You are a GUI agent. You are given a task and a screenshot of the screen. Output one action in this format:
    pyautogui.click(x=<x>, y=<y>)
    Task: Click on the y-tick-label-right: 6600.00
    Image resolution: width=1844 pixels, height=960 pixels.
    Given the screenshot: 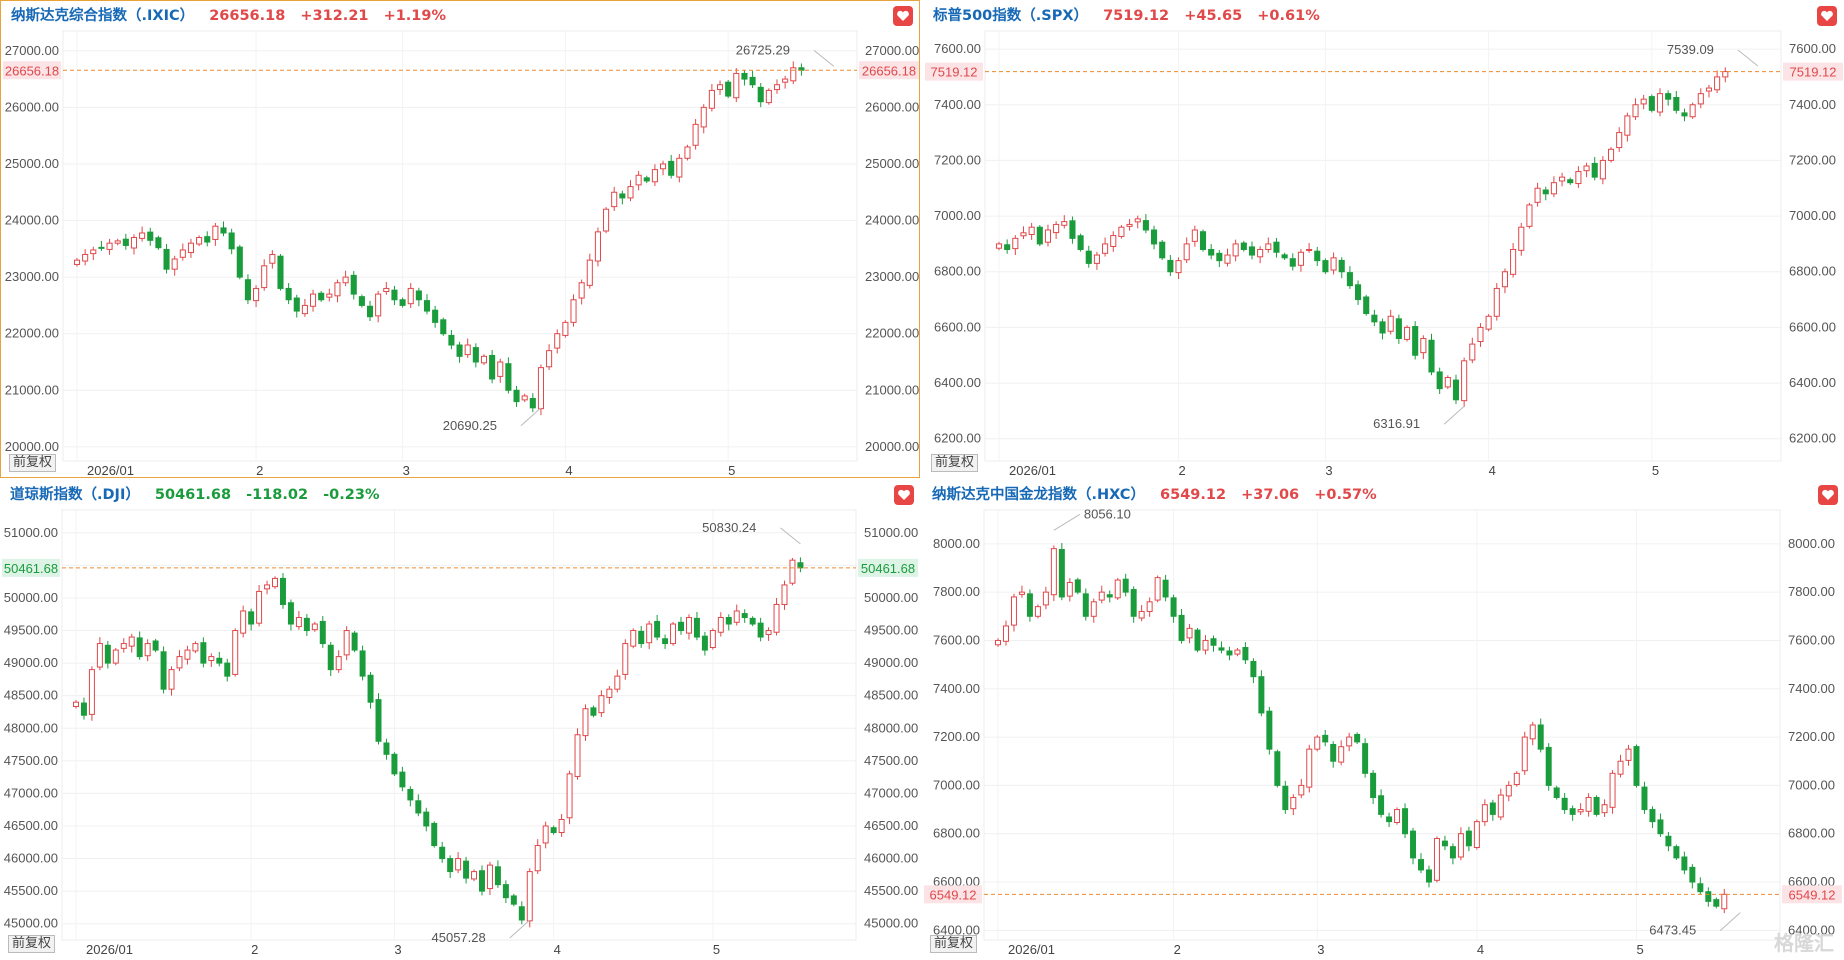 What is the action you would take?
    pyautogui.click(x=1812, y=326)
    